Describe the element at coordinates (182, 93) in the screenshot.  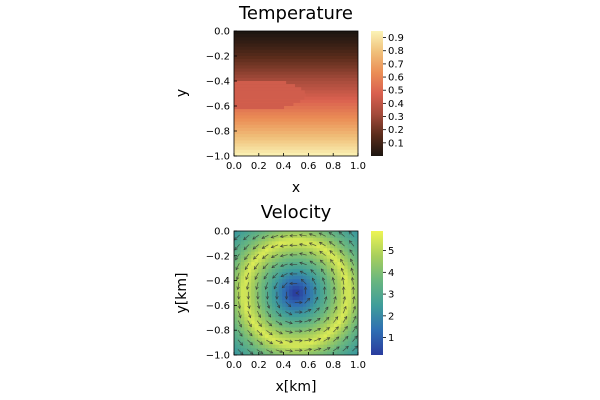
I see `temperature-ylabel: y` at that location.